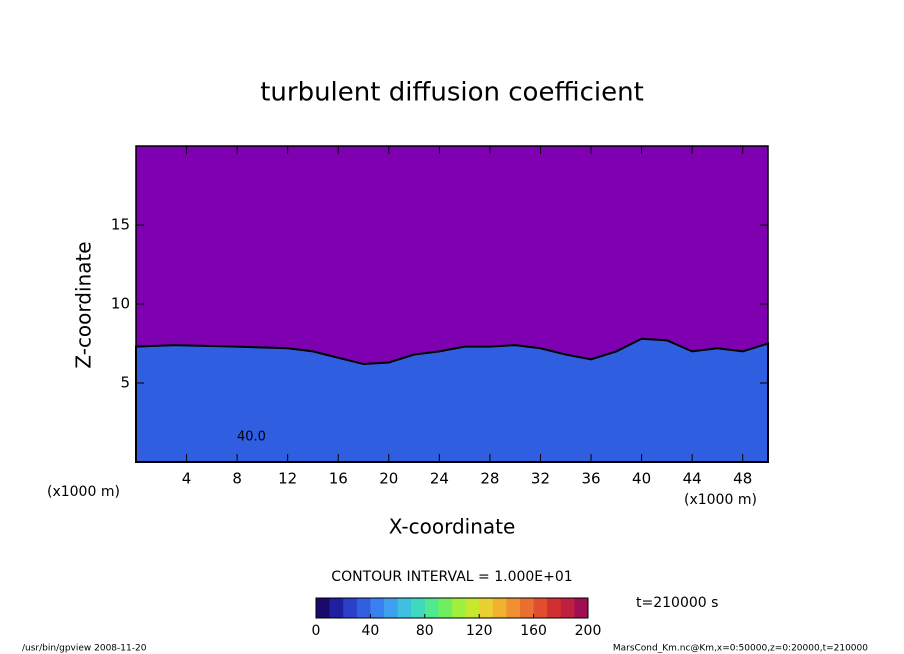 The width and height of the screenshot is (904, 654). I want to click on chart-title: turbulent diffusion coefficient, so click(452, 93).